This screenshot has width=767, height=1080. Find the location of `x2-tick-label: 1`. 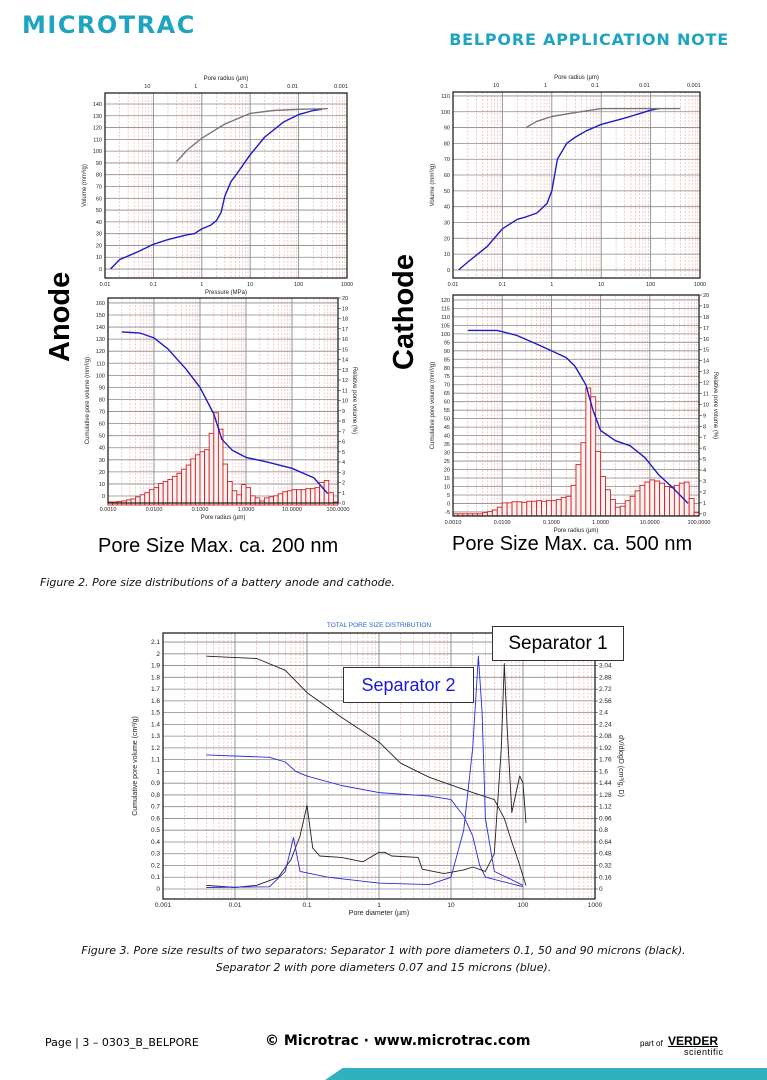

x2-tick-label: 1 is located at coordinates (545, 86).